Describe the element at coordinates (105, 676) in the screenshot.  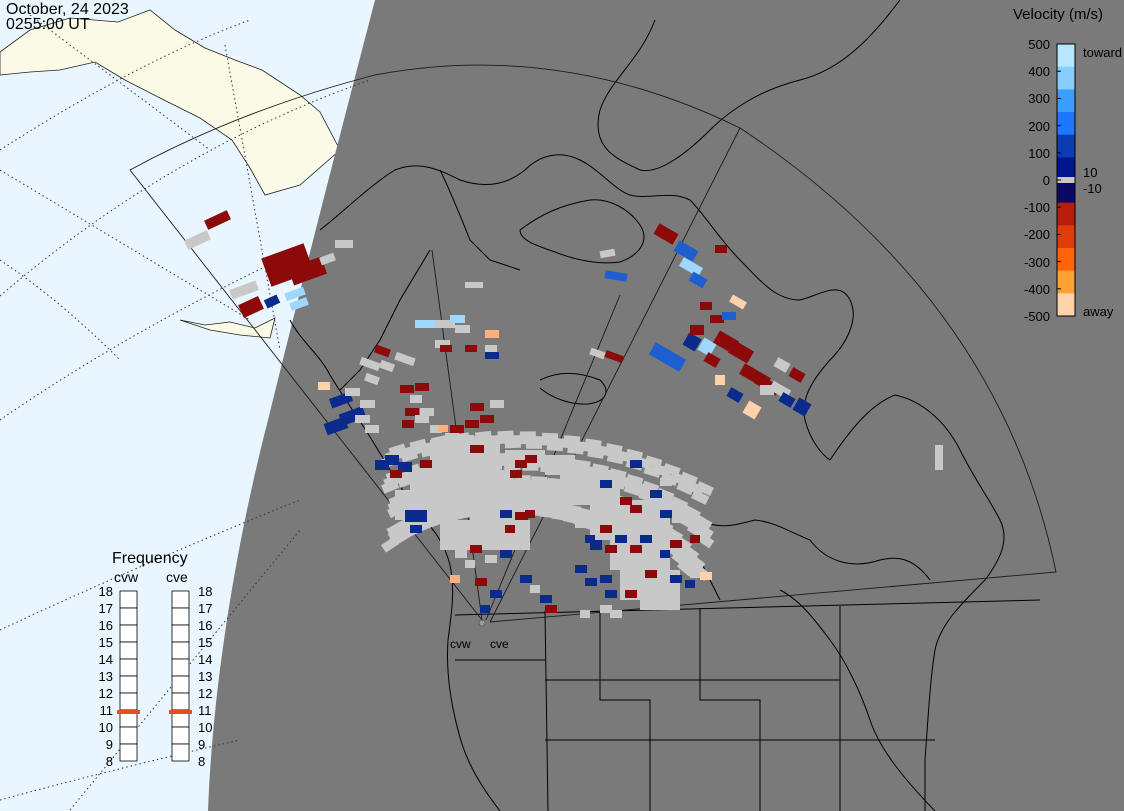
I see `frequency-tick-left: 13` at that location.